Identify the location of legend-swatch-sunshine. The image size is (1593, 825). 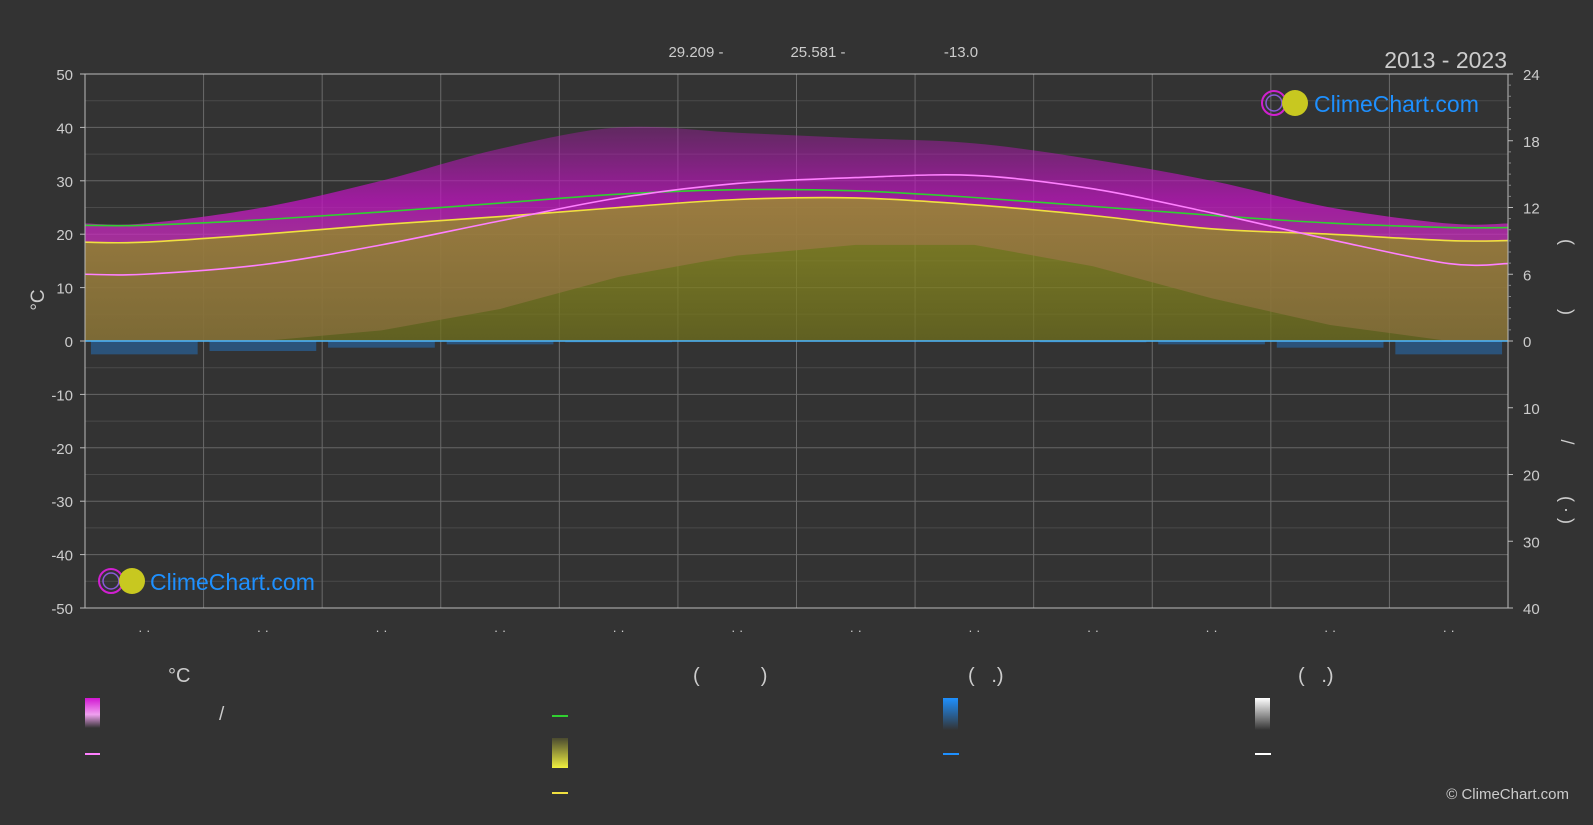
(560, 753).